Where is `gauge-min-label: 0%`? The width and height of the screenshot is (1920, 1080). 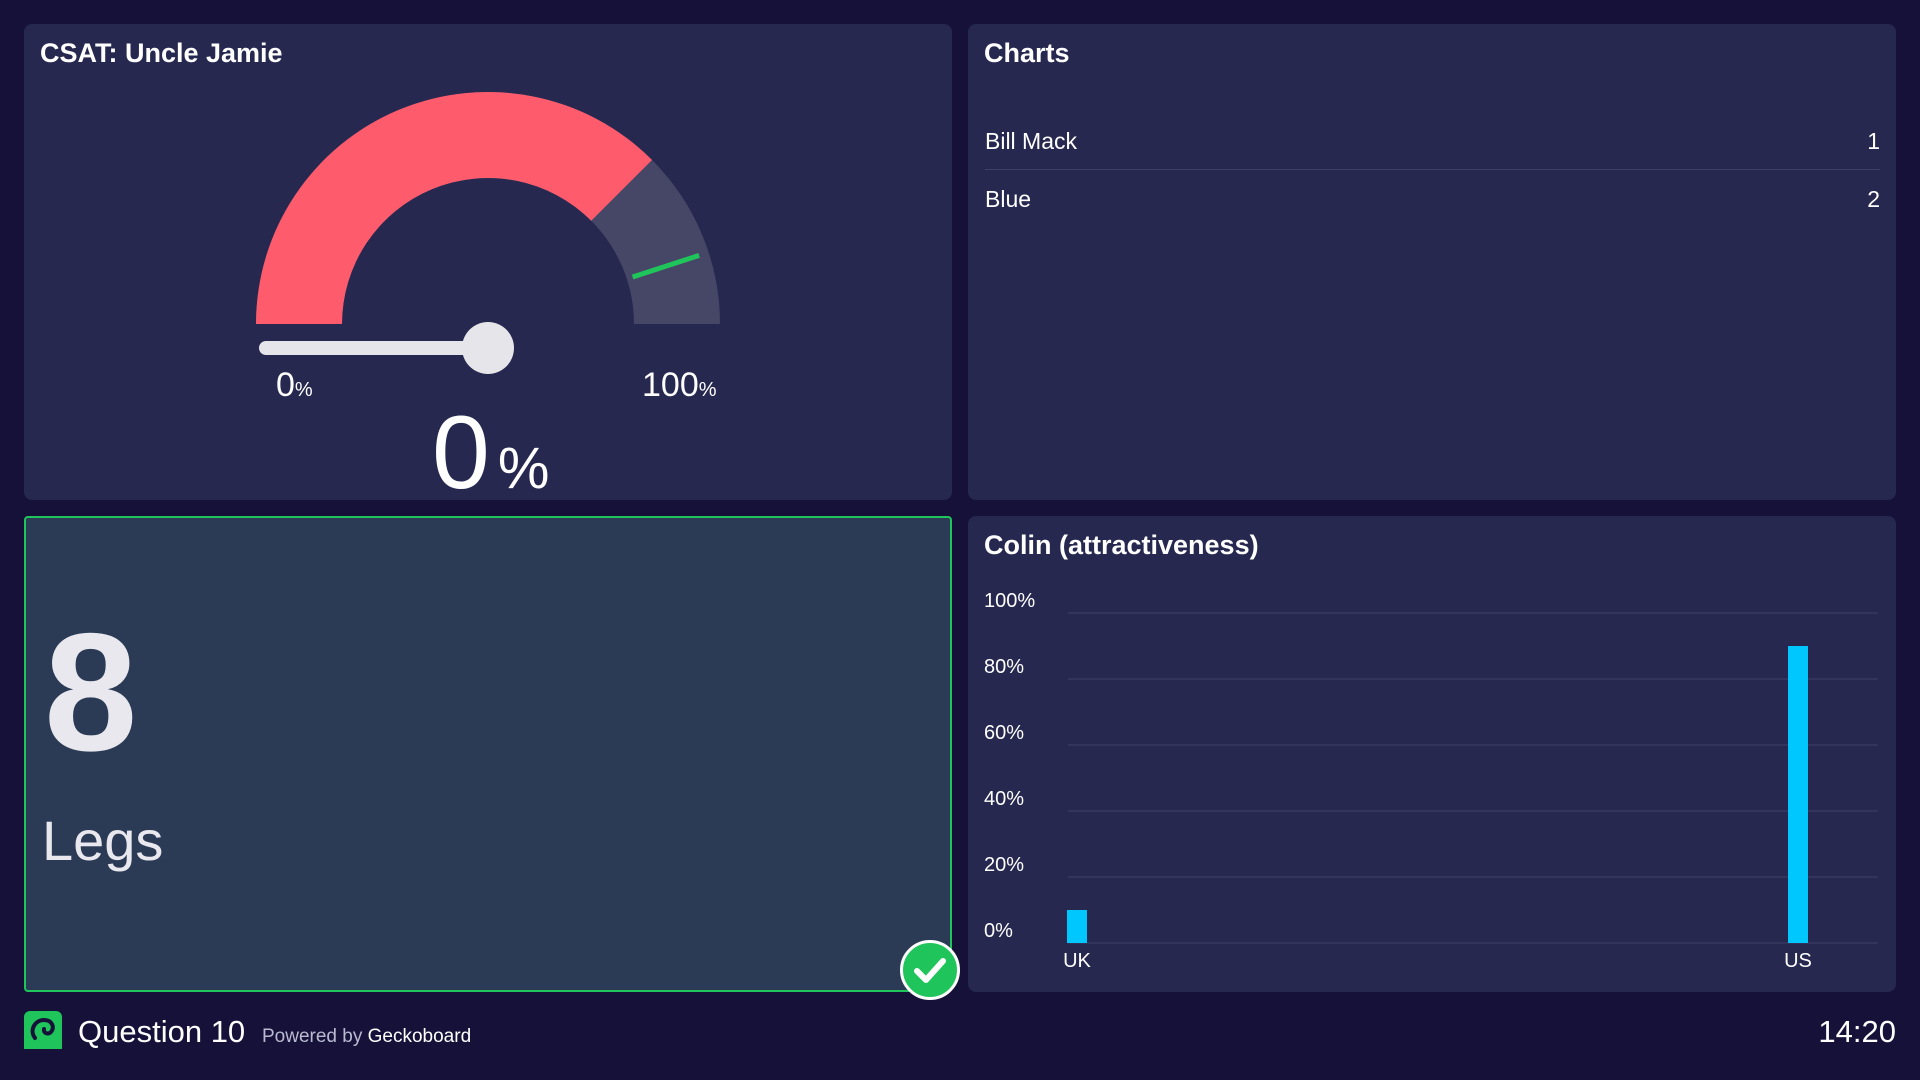 gauge-min-label: 0% is located at coordinates (294, 385).